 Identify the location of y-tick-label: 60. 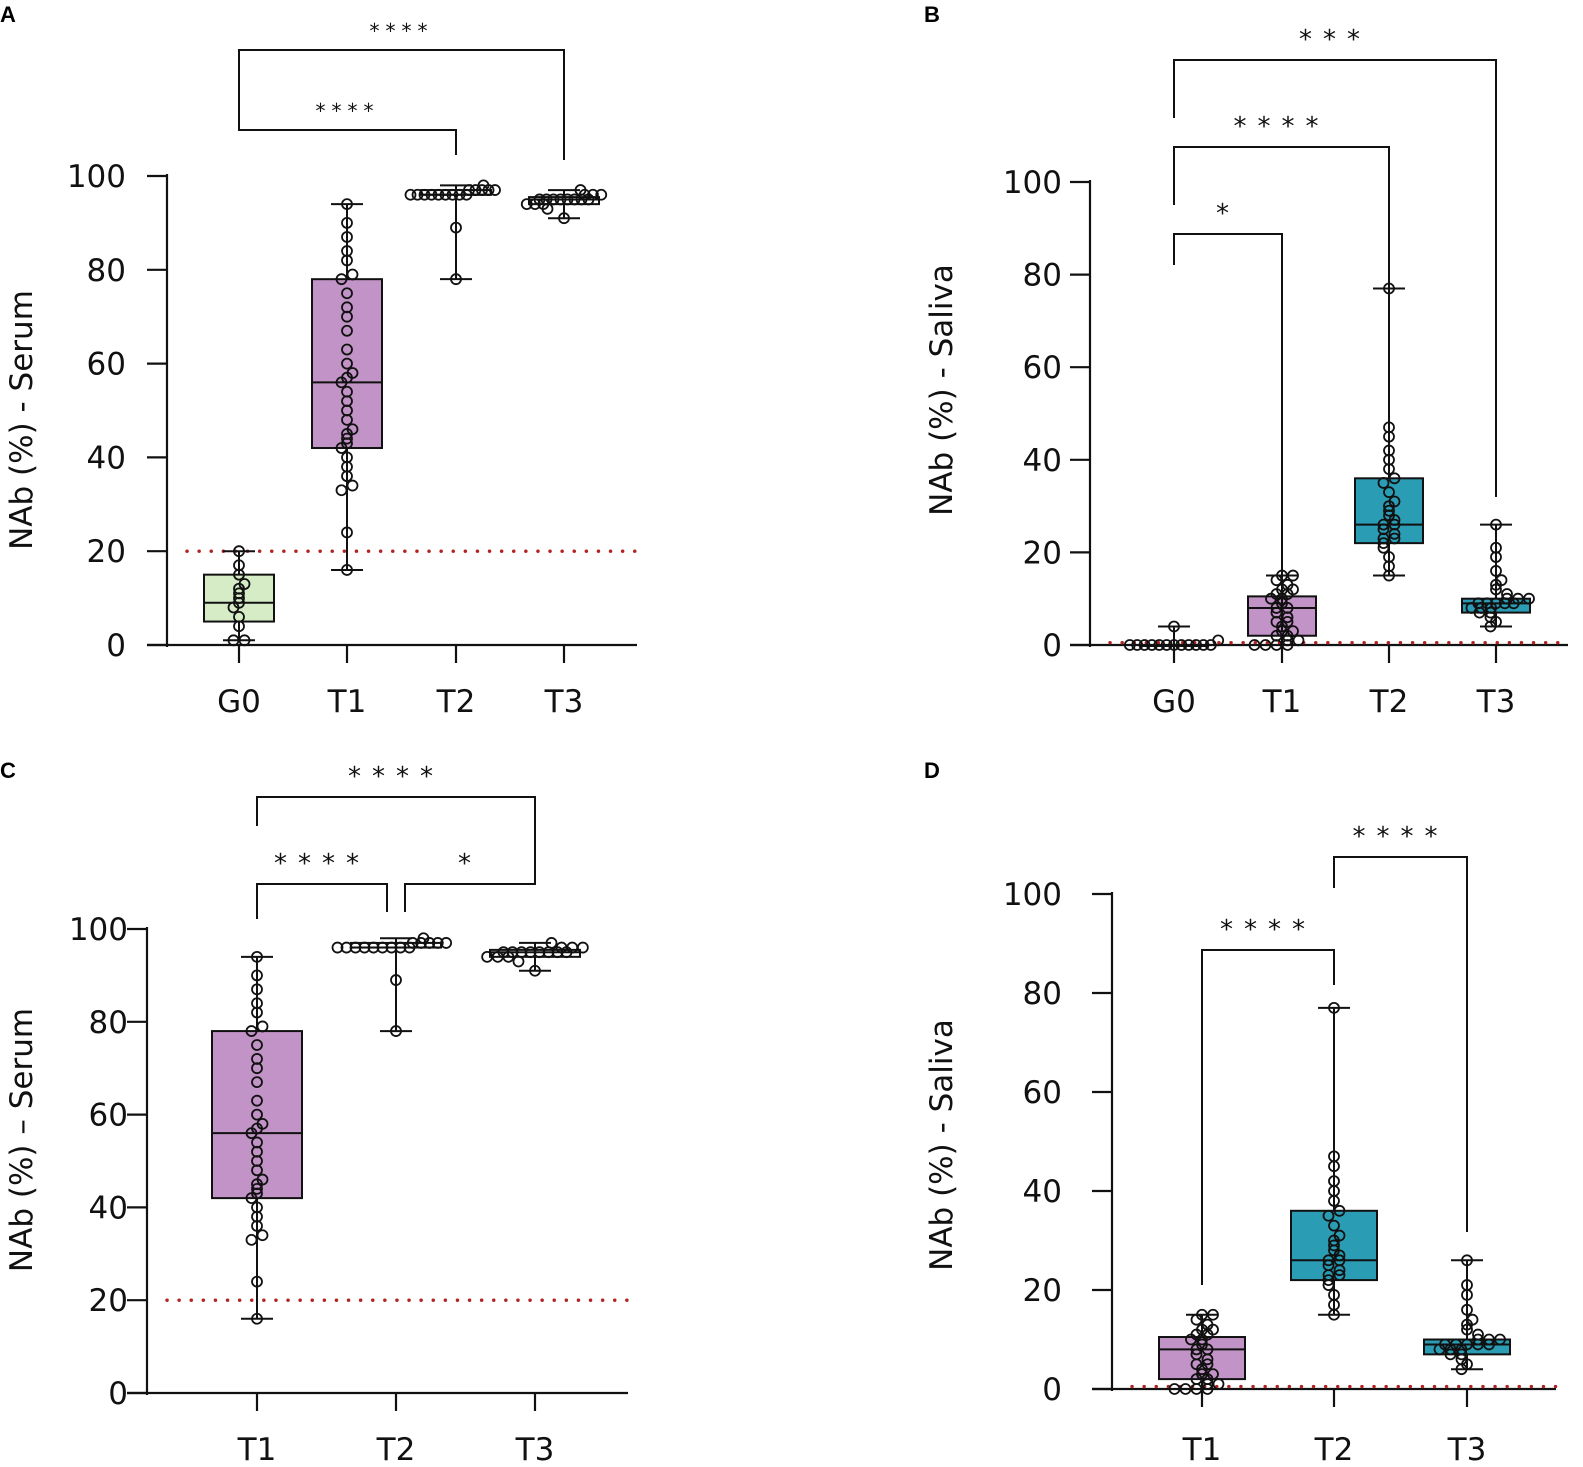
(1042, 1093).